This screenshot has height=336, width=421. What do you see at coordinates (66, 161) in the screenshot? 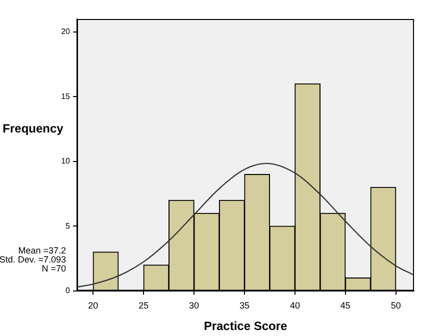
I see `y-tick-label: 10` at bounding box center [66, 161].